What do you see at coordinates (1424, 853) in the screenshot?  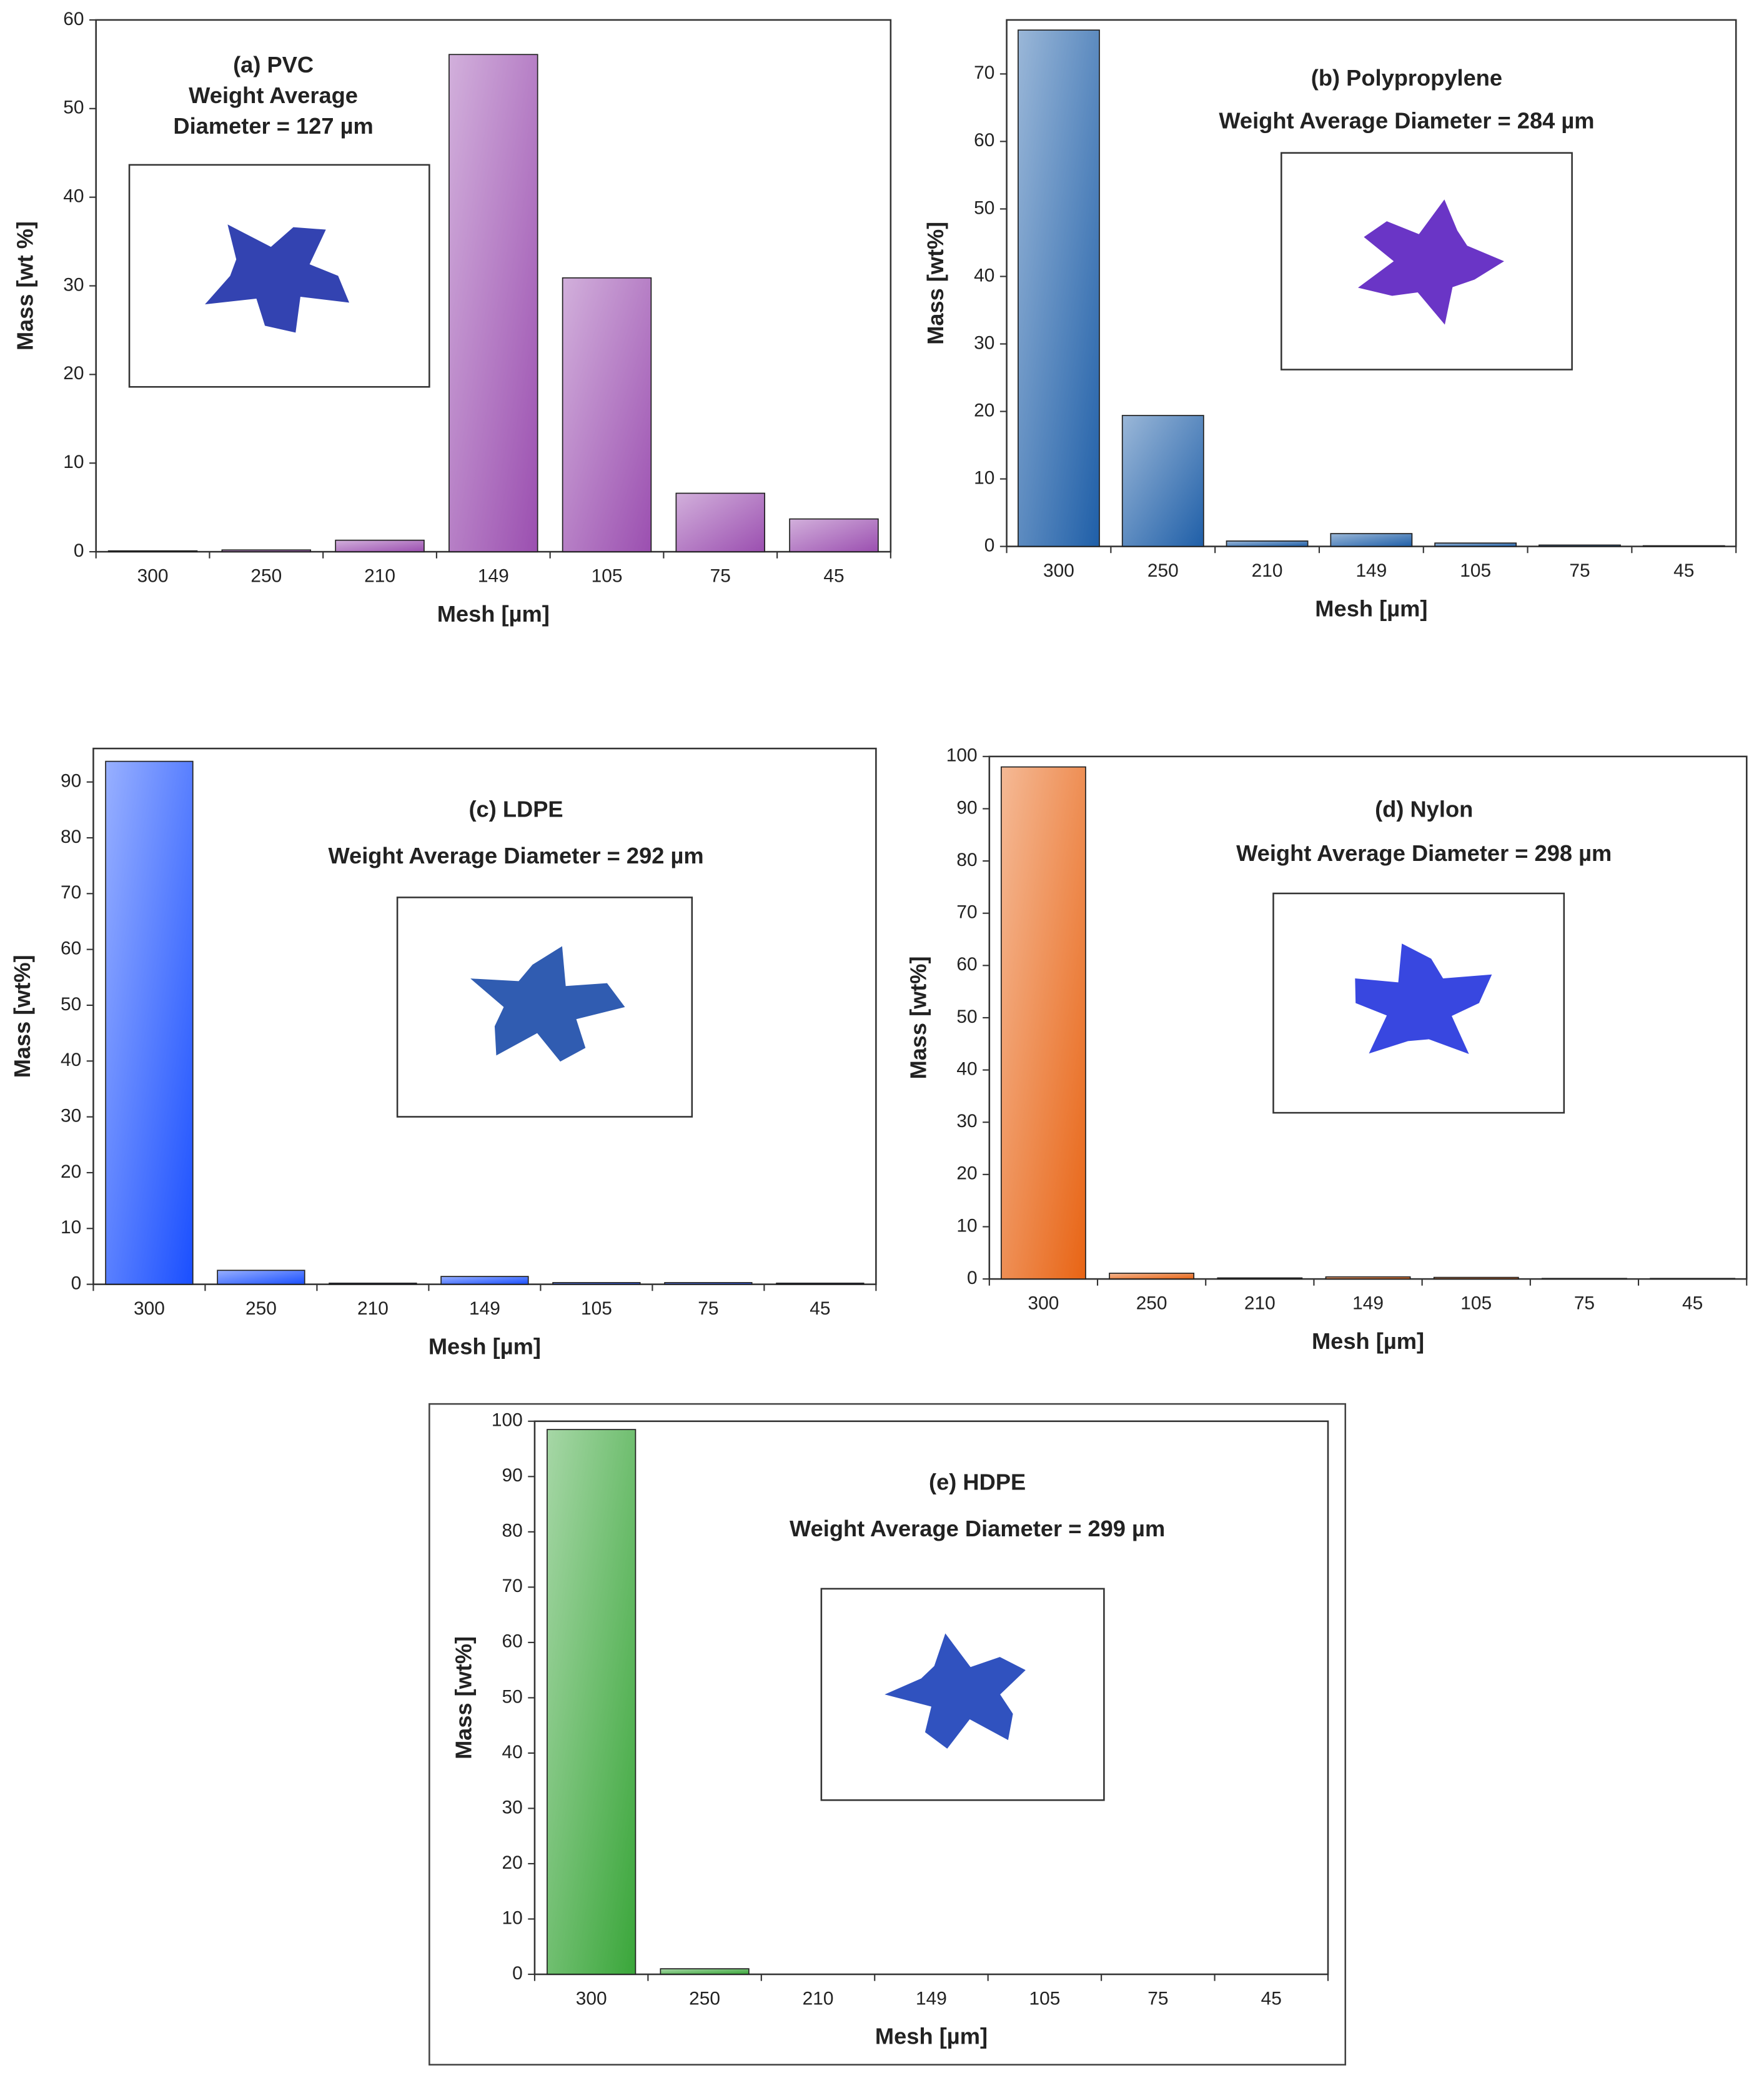 I see `chart-subtitle: Weight Average Diameter = 298 µm` at bounding box center [1424, 853].